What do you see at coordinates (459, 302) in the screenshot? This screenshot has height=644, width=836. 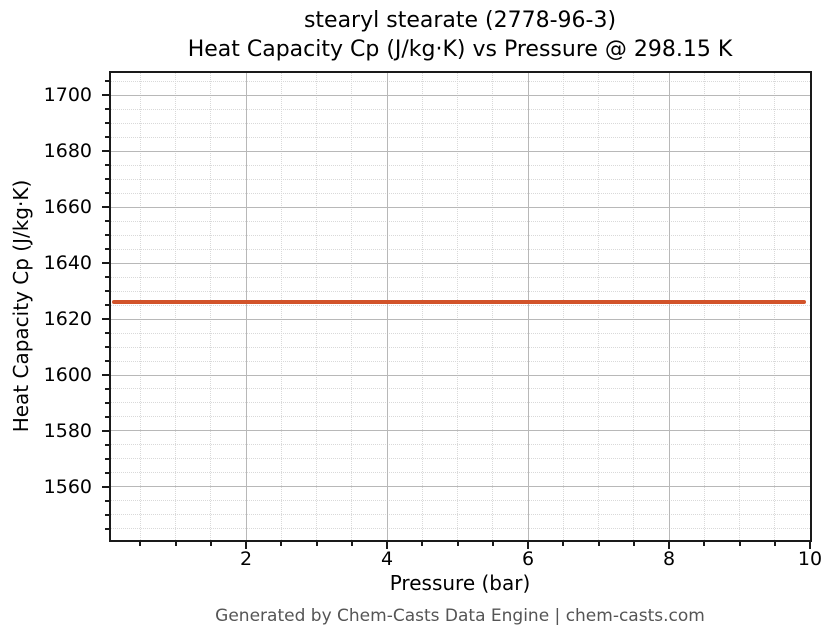 I see `data-line-heat-capacity-cp` at bounding box center [459, 302].